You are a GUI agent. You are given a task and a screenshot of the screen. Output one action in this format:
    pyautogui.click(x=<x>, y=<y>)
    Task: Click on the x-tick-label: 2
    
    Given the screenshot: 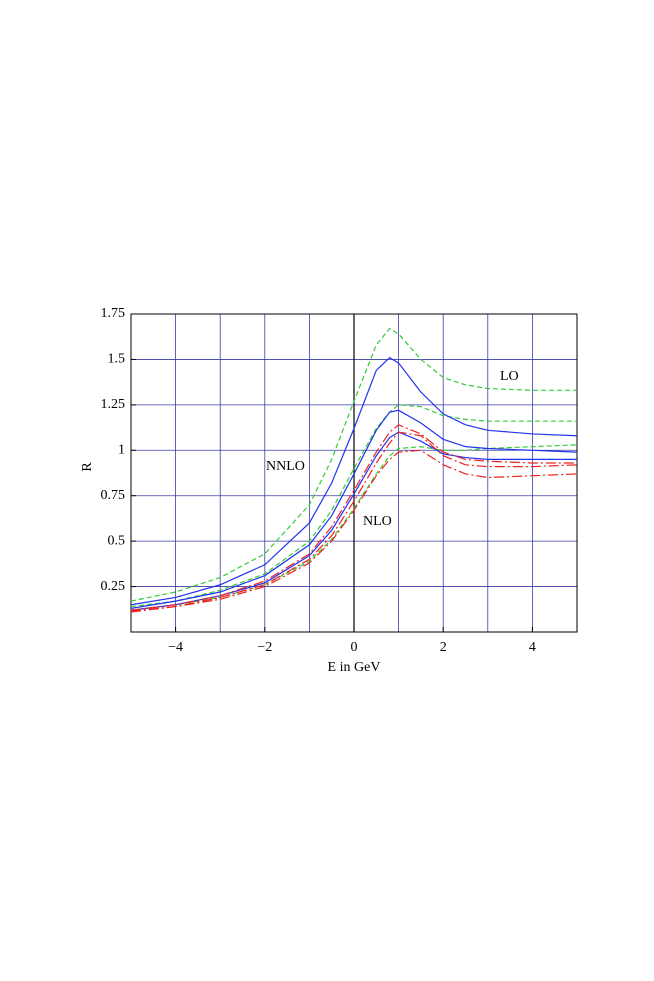 What is the action you would take?
    pyautogui.click(x=443, y=647)
    